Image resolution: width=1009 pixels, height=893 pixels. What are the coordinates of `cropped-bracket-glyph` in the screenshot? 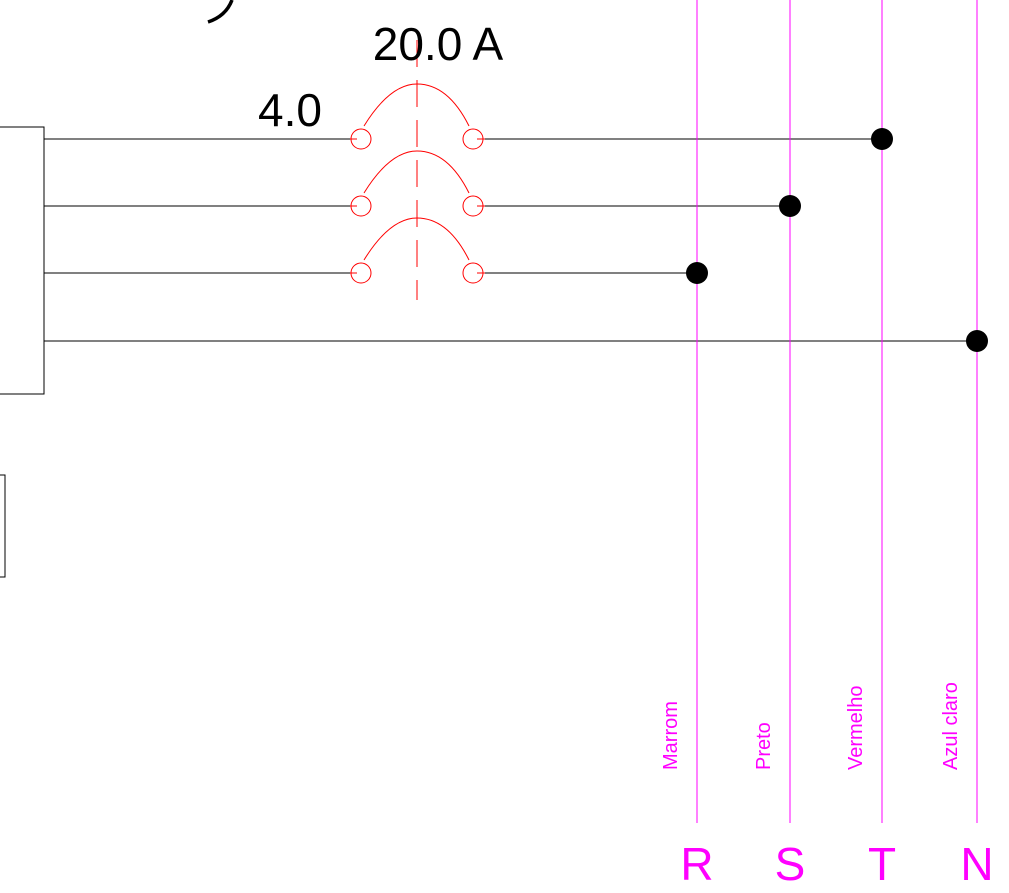 It's located at (220, 12).